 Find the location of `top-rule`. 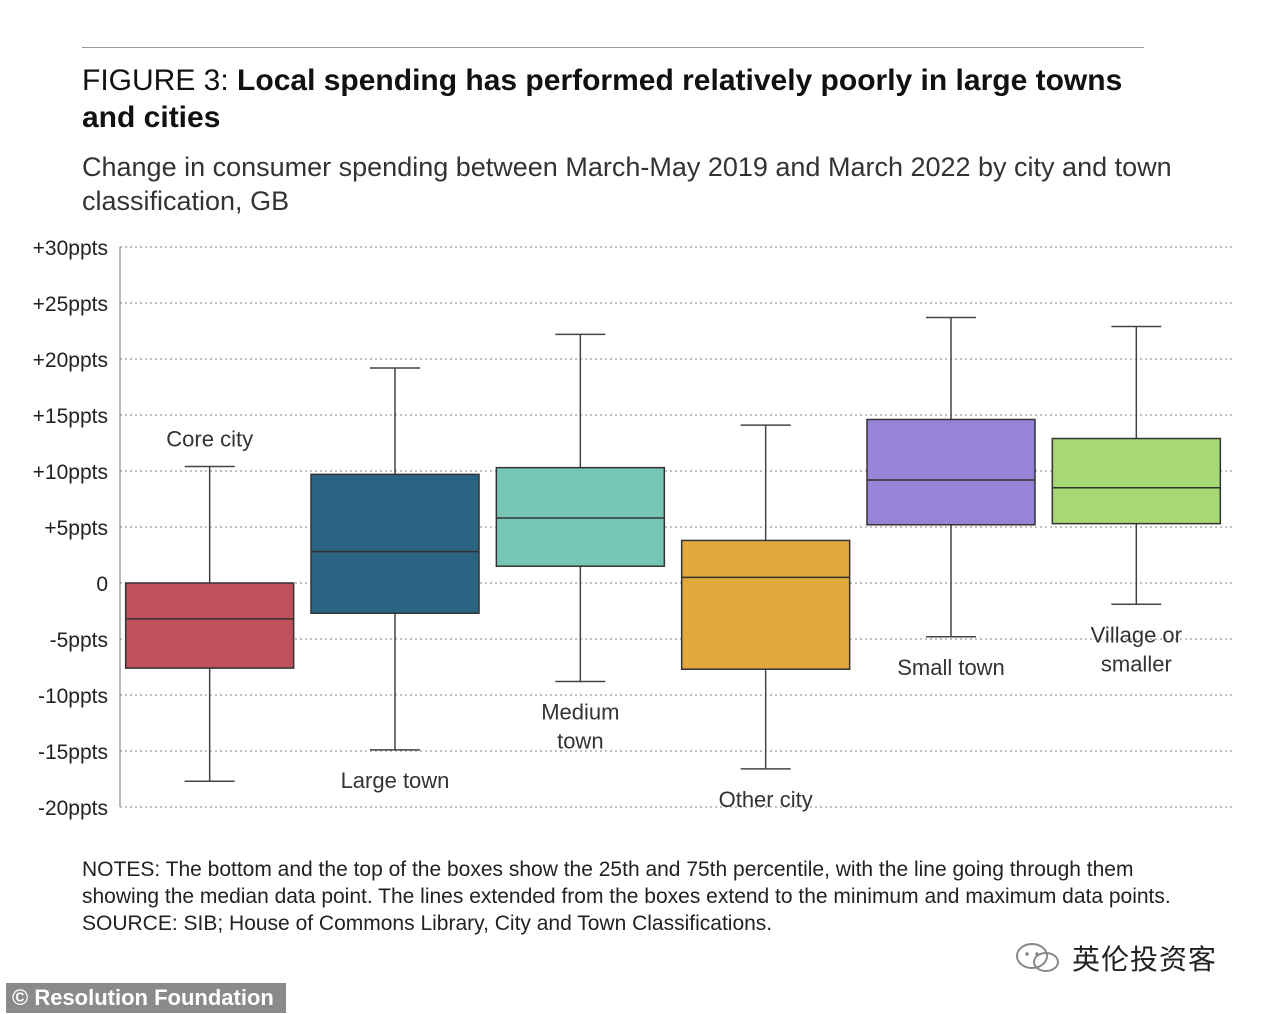

top-rule is located at coordinates (613, 47).